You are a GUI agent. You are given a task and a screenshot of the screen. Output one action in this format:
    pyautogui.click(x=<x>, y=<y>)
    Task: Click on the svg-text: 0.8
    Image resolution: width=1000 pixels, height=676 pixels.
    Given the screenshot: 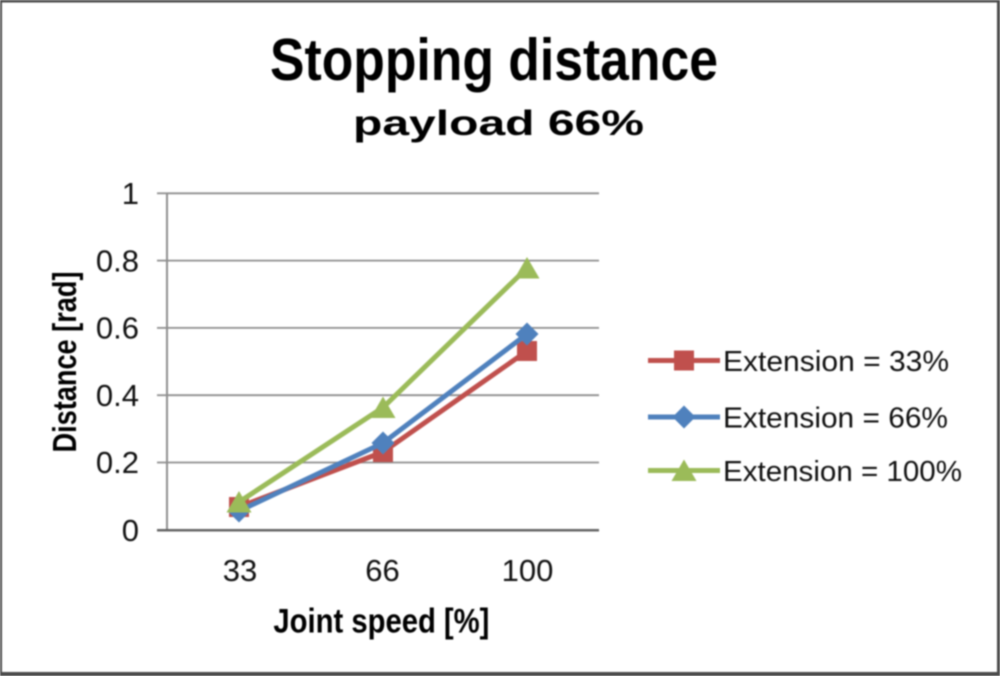 What is the action you would take?
    pyautogui.click(x=117, y=260)
    